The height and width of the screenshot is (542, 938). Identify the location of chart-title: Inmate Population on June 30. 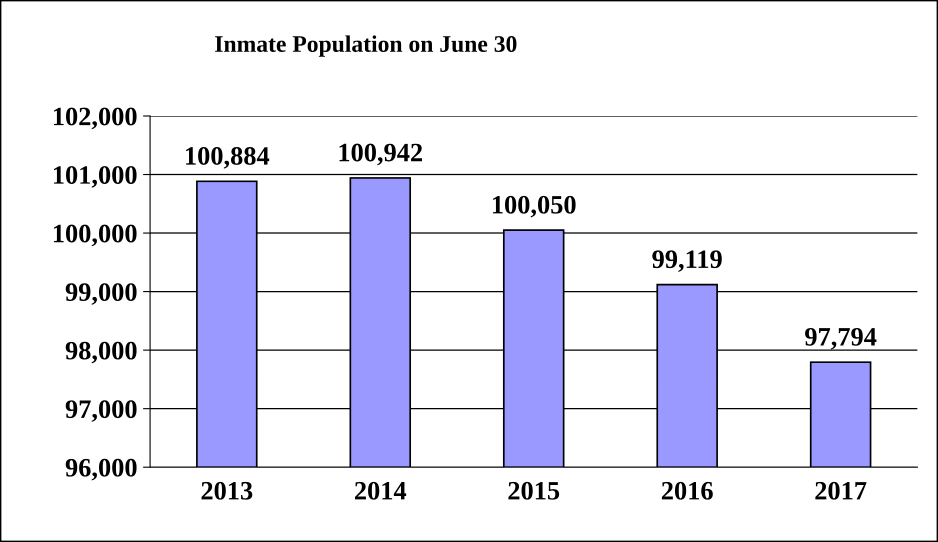
(365, 46).